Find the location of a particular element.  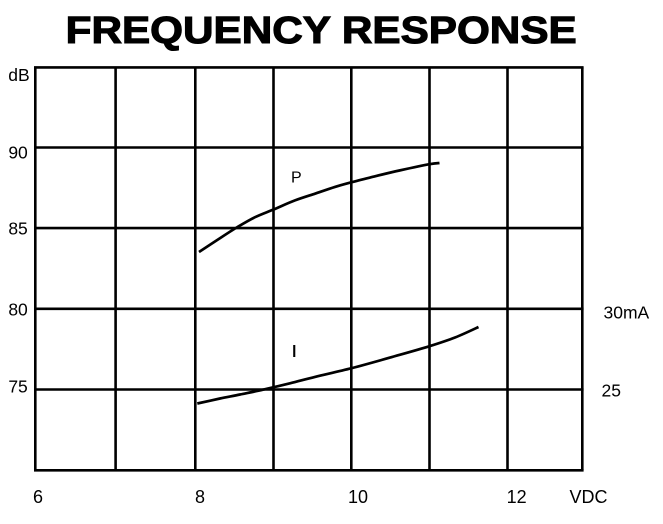

svg-text: 8 is located at coordinates (200, 497).